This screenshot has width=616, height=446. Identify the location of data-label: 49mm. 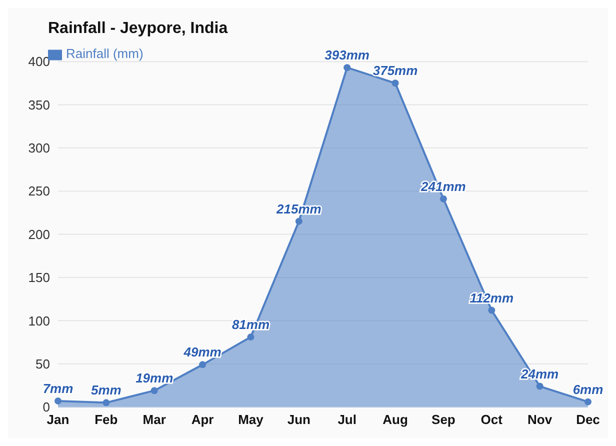
(202, 352).